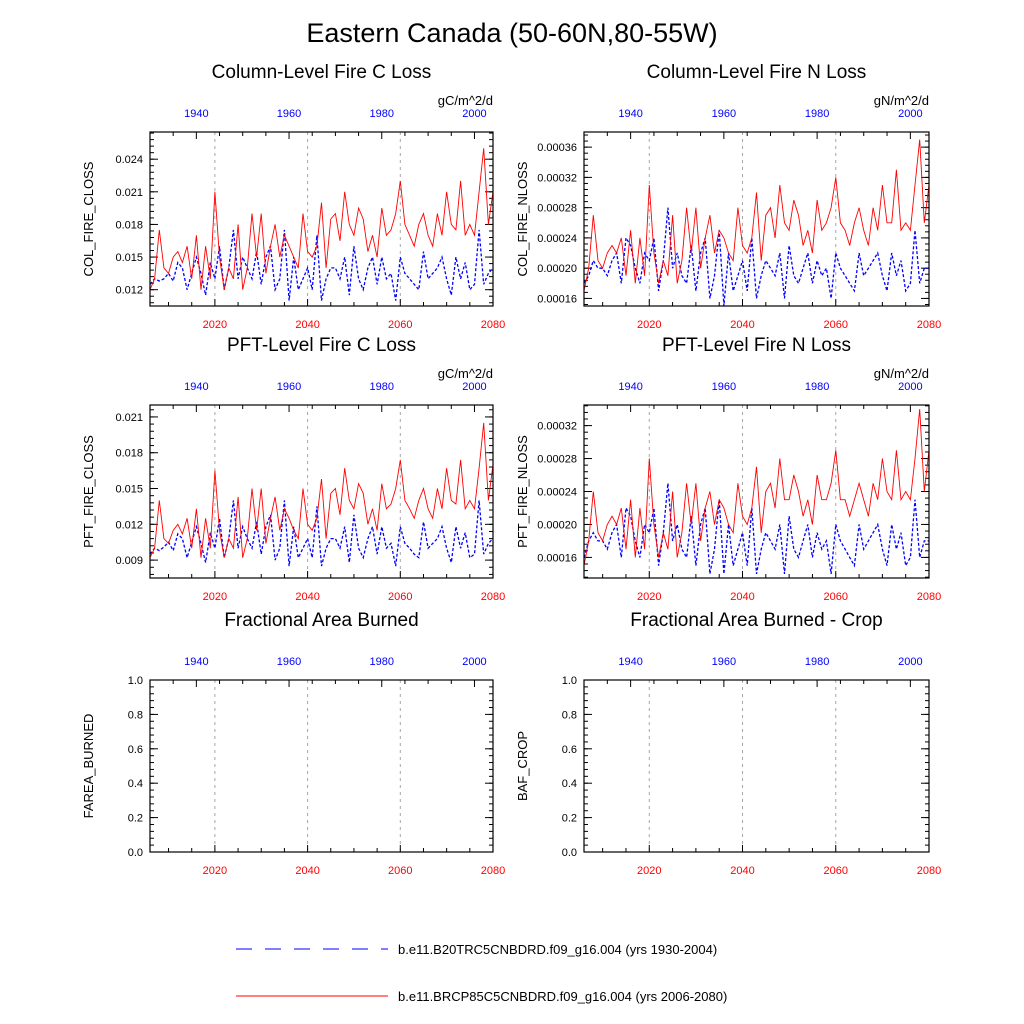  Describe the element at coordinates (557, 148) in the screenshot. I see `y-tick-label: 0.00036` at that location.